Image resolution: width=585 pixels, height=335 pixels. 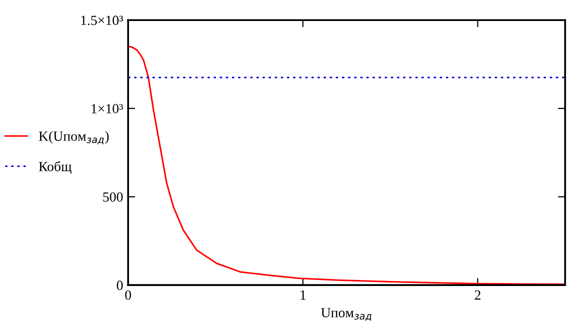 I want to click on y-tick-label: 1×10³, so click(x=107, y=109).